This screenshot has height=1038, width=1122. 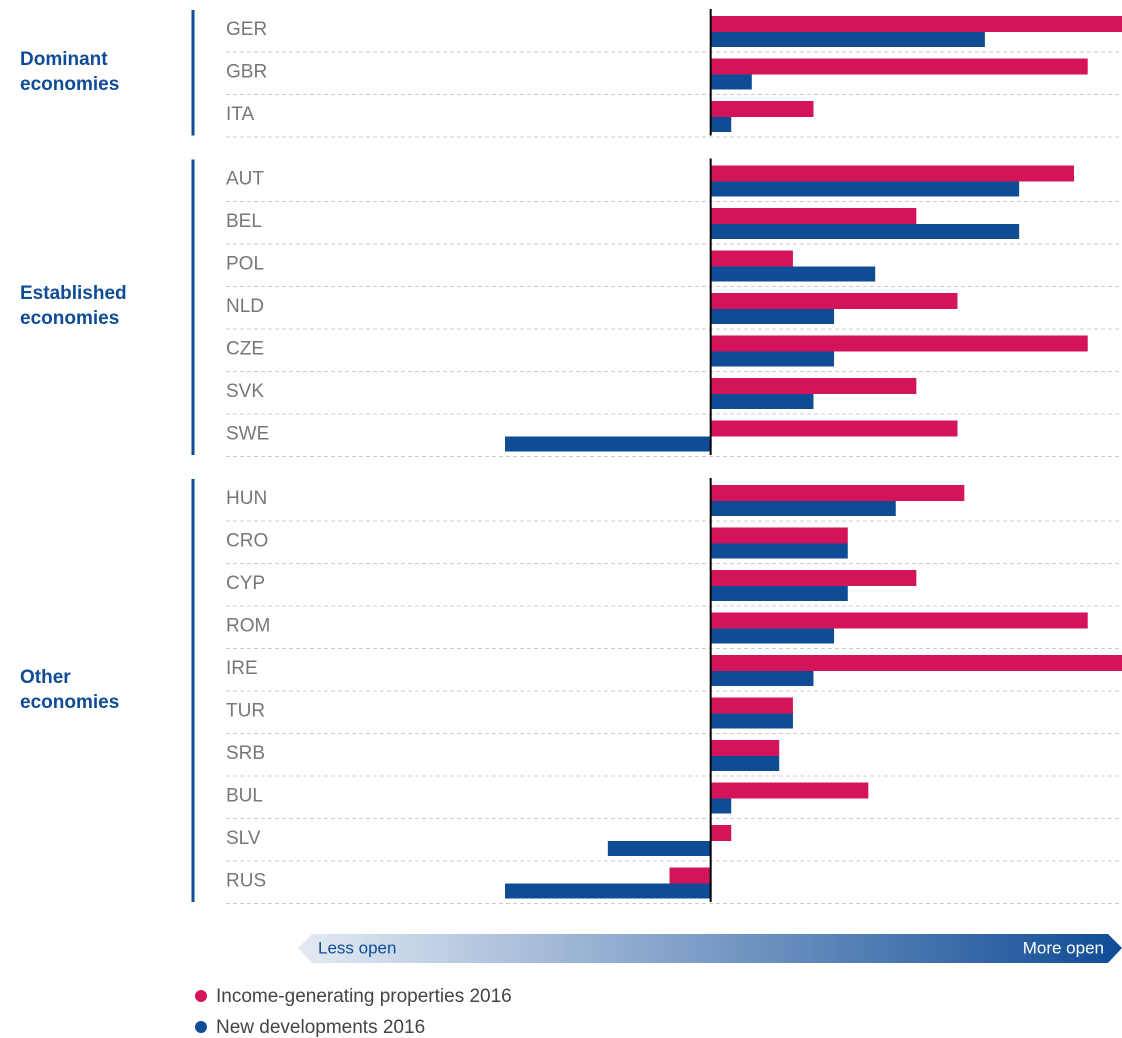 I want to click on category-label: HUN, so click(x=246, y=498).